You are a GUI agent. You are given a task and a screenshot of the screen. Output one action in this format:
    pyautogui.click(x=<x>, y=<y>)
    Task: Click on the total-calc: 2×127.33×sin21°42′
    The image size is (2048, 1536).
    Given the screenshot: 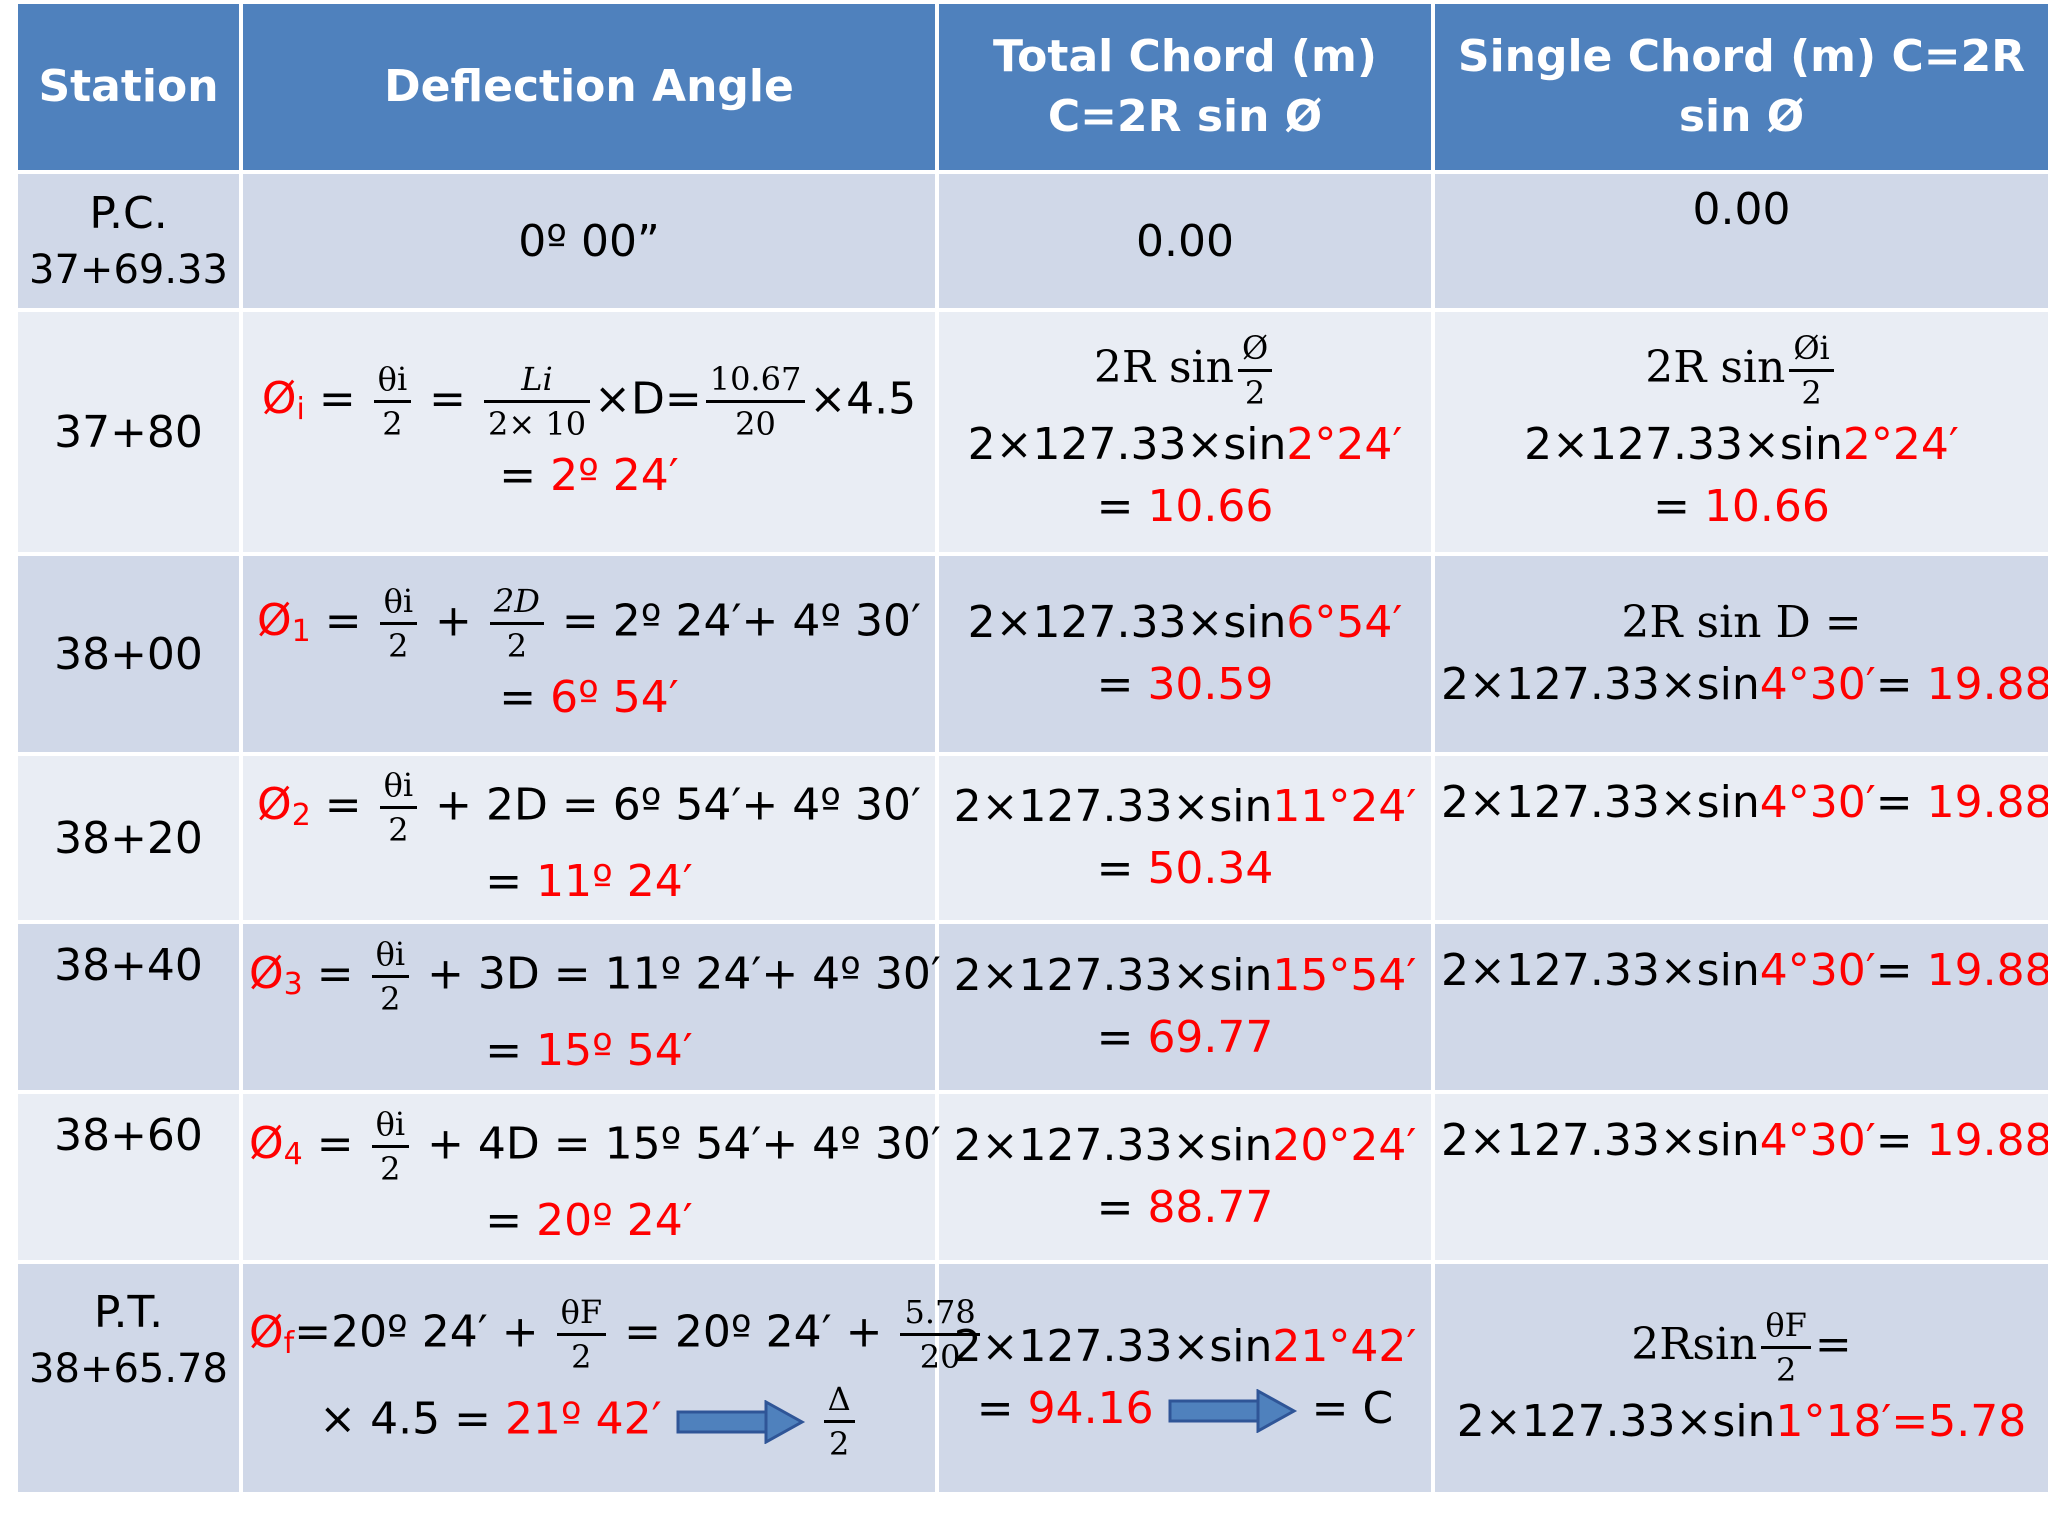 What is the action you would take?
    pyautogui.click(x=1185, y=1346)
    